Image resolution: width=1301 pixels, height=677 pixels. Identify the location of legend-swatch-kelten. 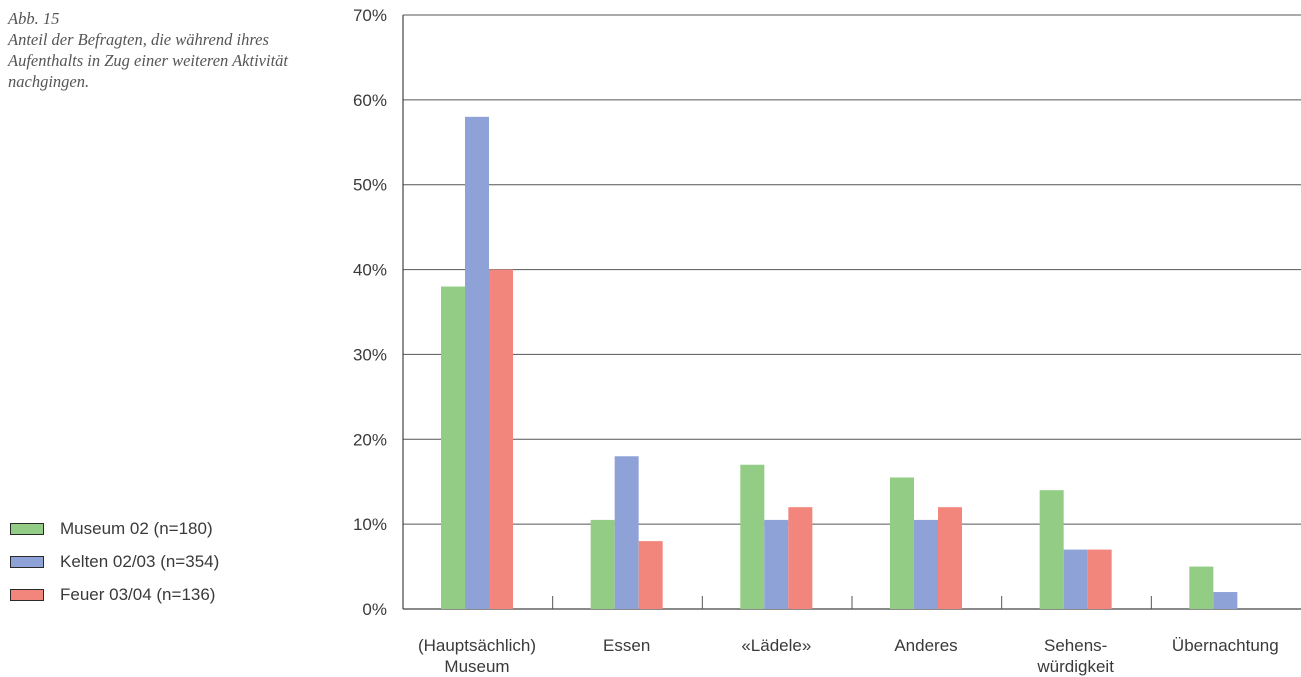
(27, 561).